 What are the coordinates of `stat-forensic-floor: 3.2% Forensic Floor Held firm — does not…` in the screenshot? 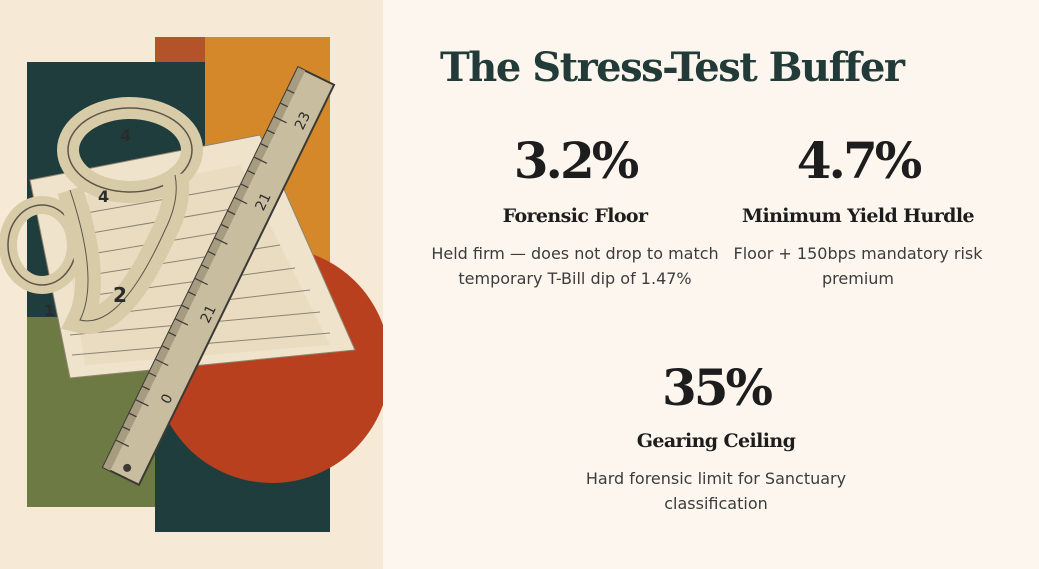 It's located at (575, 211).